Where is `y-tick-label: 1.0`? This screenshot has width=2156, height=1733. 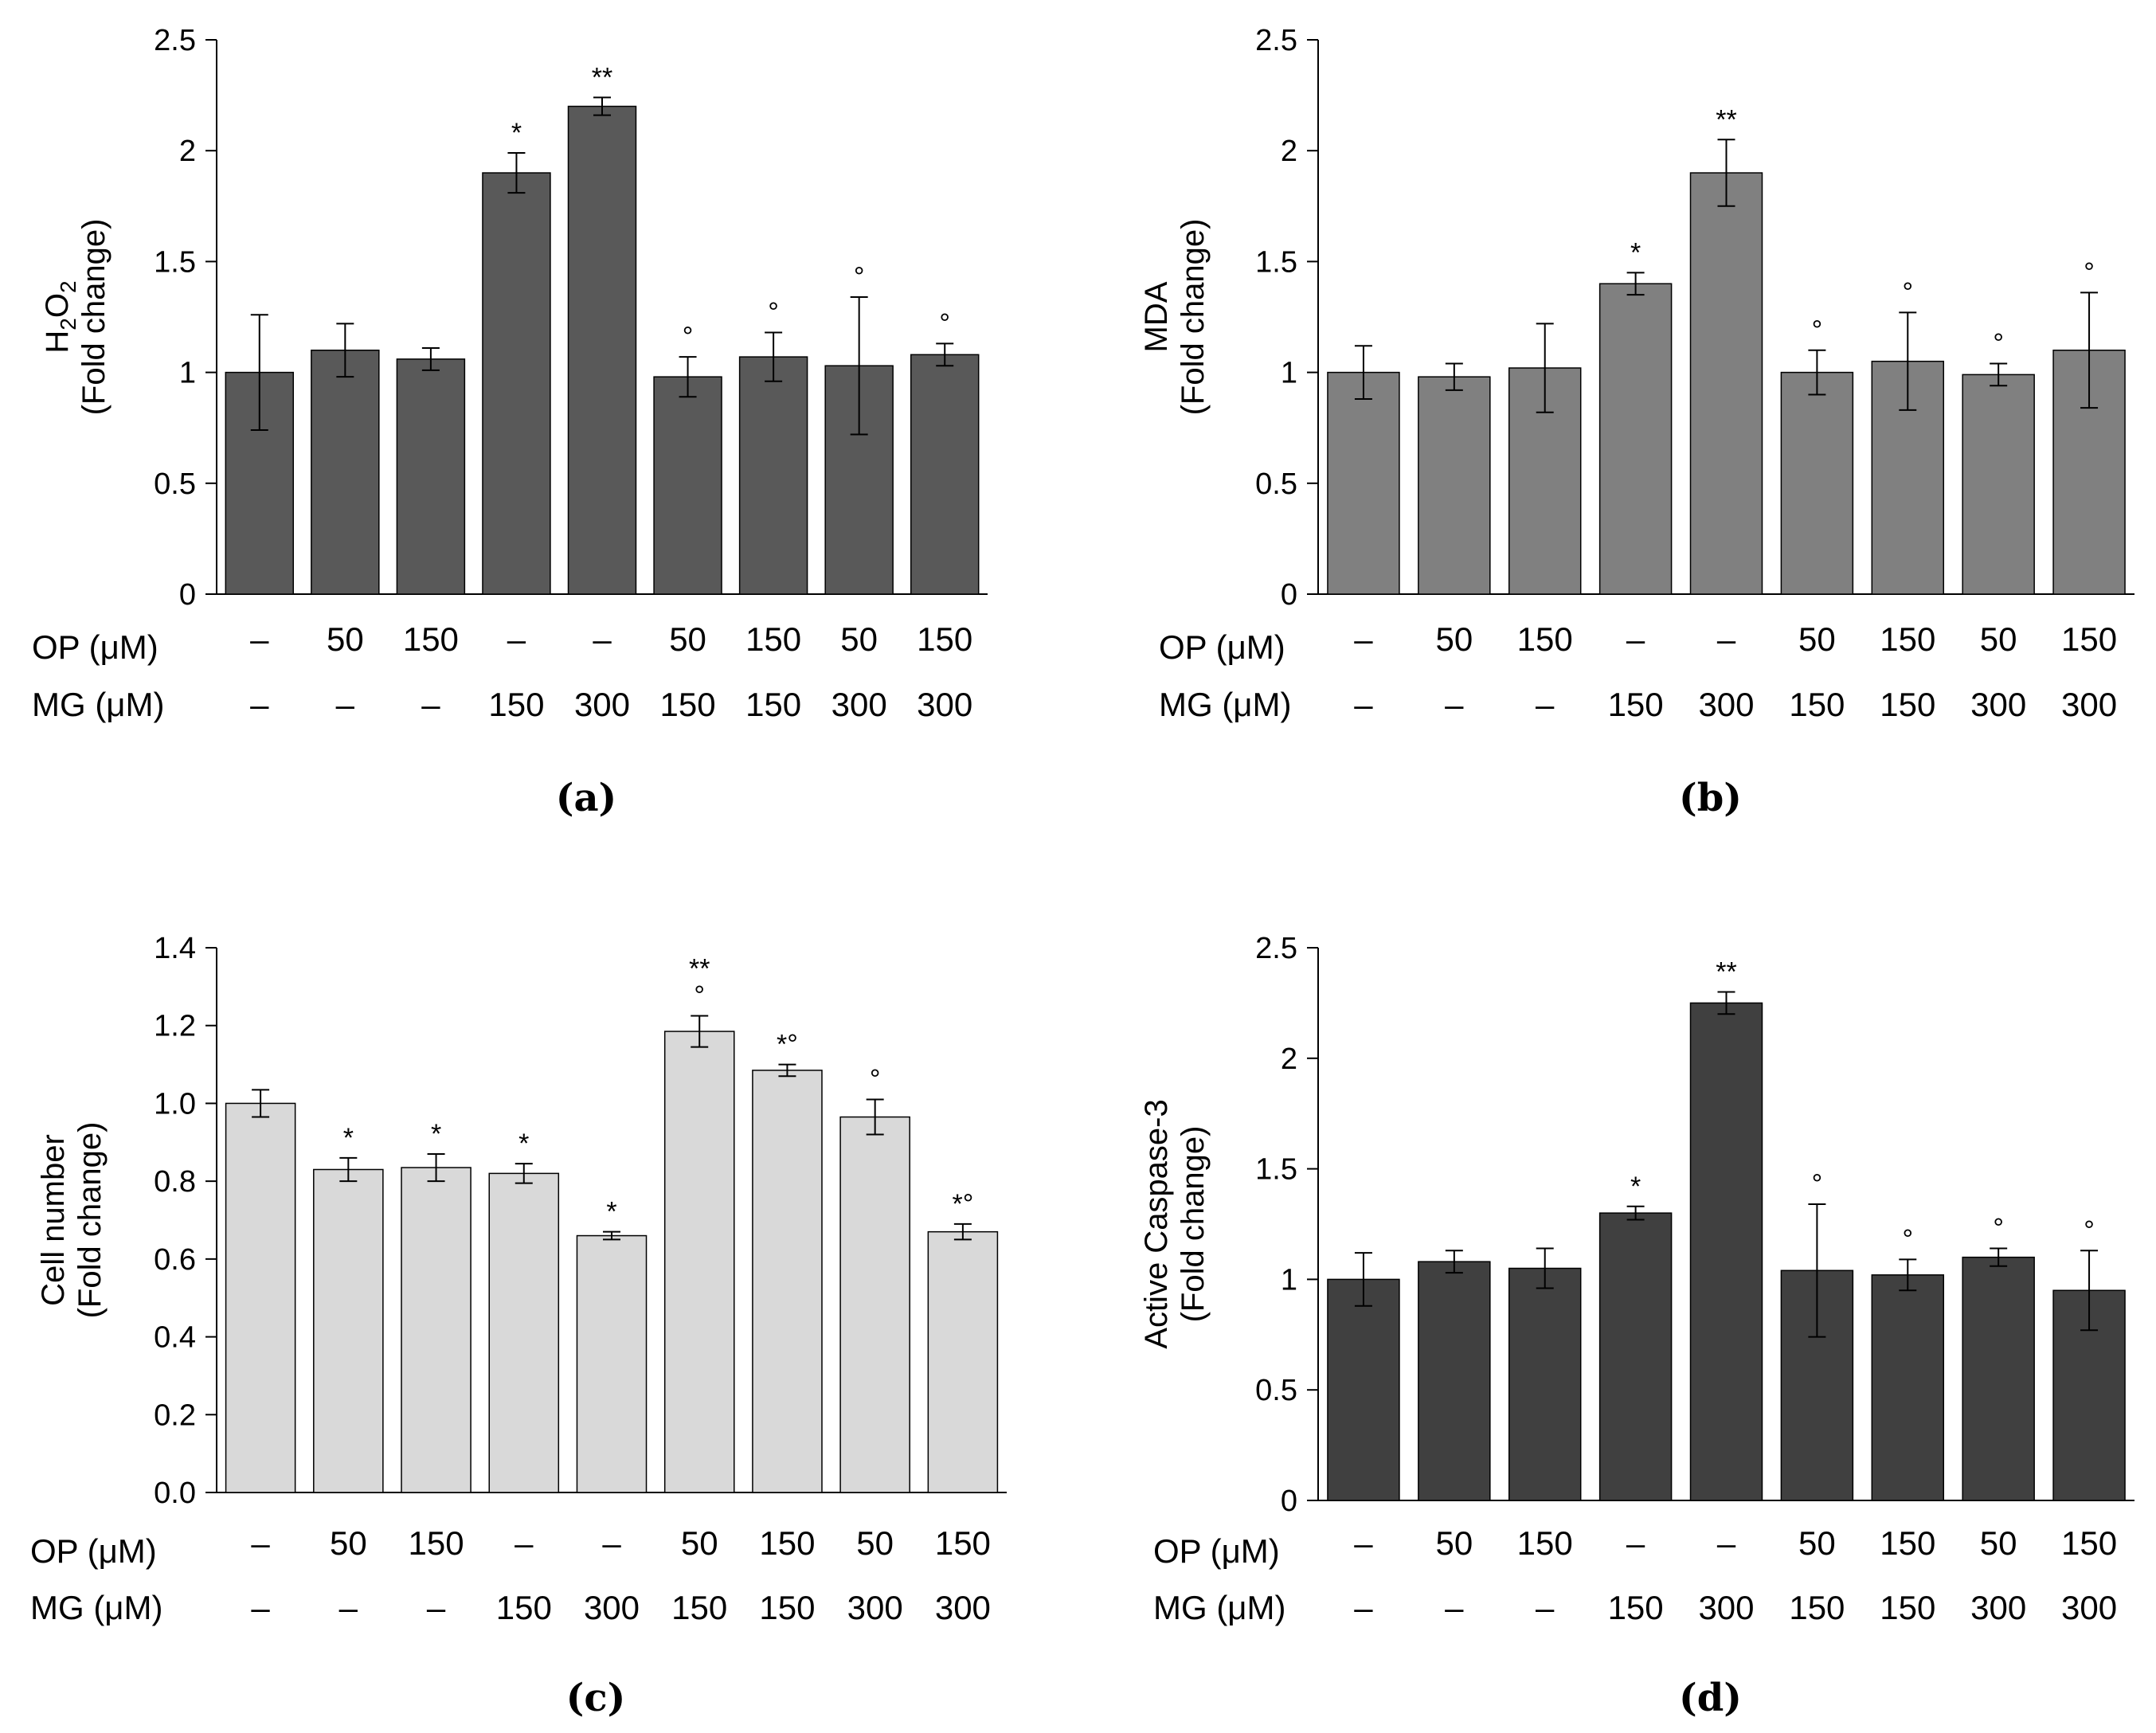
y-tick-label: 1.0 is located at coordinates (175, 1104).